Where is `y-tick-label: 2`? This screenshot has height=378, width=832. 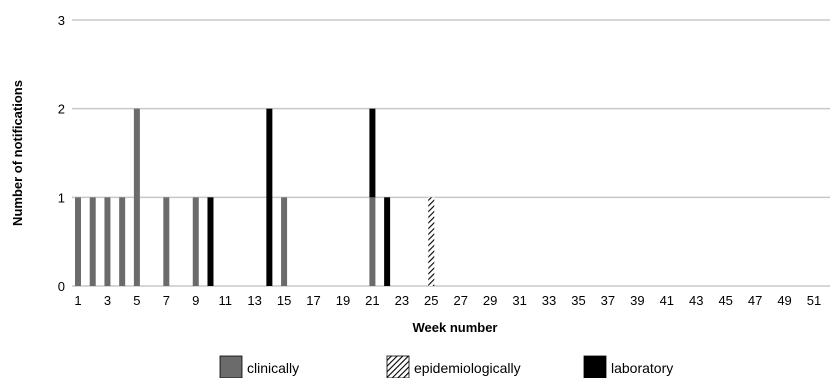 y-tick-label: 2 is located at coordinates (61, 109).